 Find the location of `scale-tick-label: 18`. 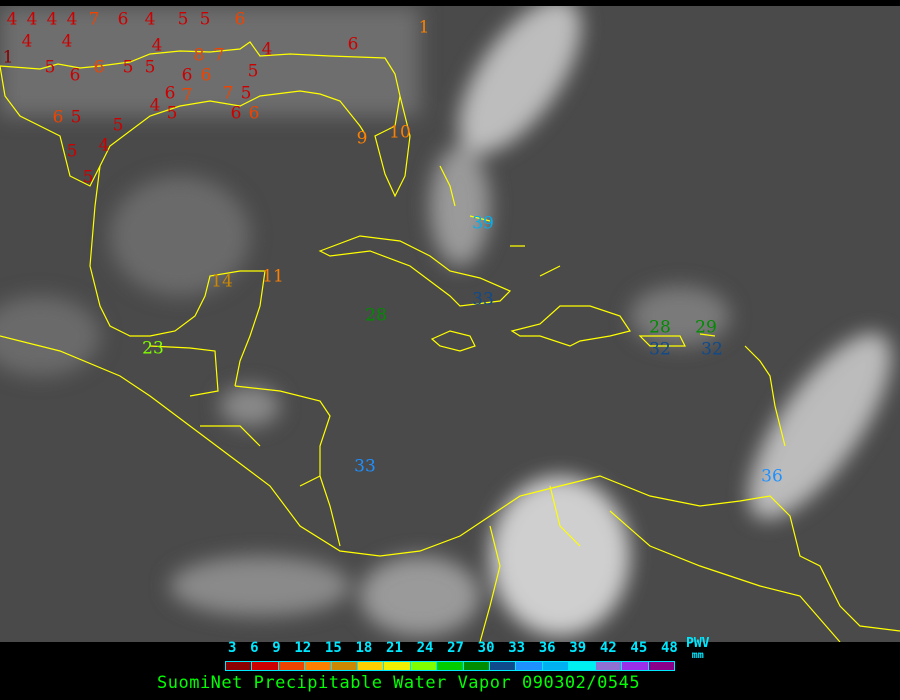

scale-tick-label: 18 is located at coordinates (364, 648).